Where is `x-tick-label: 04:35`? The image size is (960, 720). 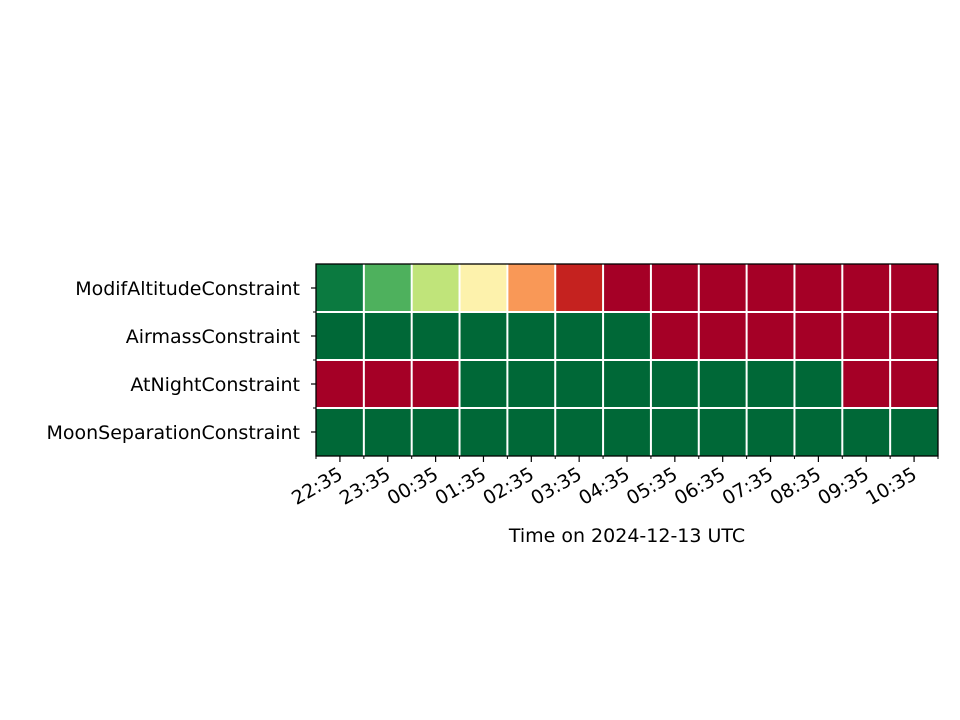
x-tick-label: 04:35 is located at coordinates (604, 486).